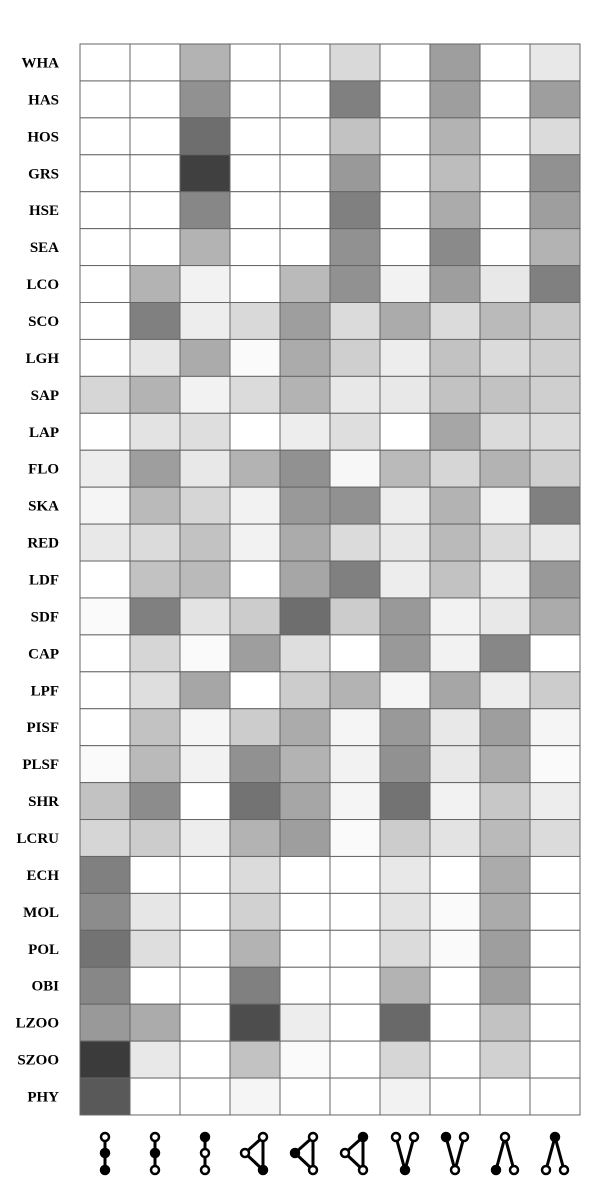  What do you see at coordinates (43, 544) in the screenshot?
I see `row-label-red: RED` at bounding box center [43, 544].